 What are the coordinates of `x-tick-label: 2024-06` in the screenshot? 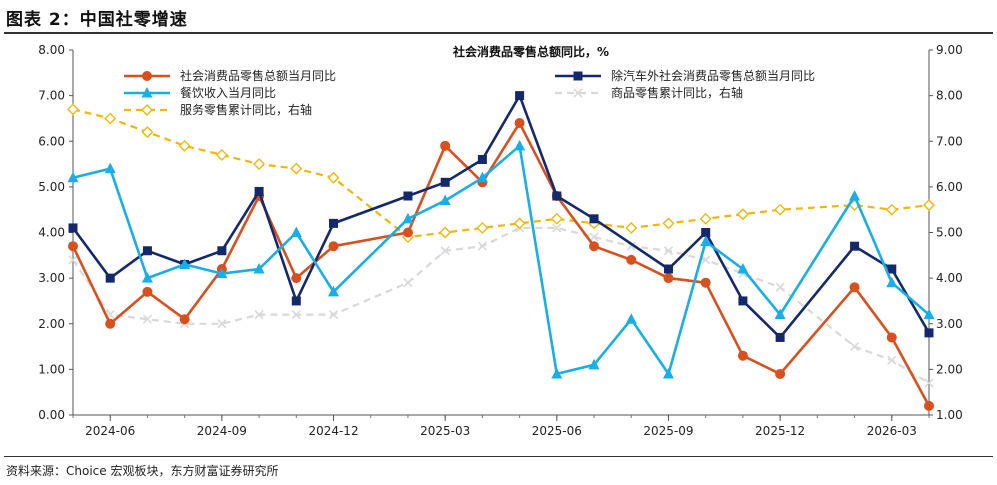 It's located at (110, 431).